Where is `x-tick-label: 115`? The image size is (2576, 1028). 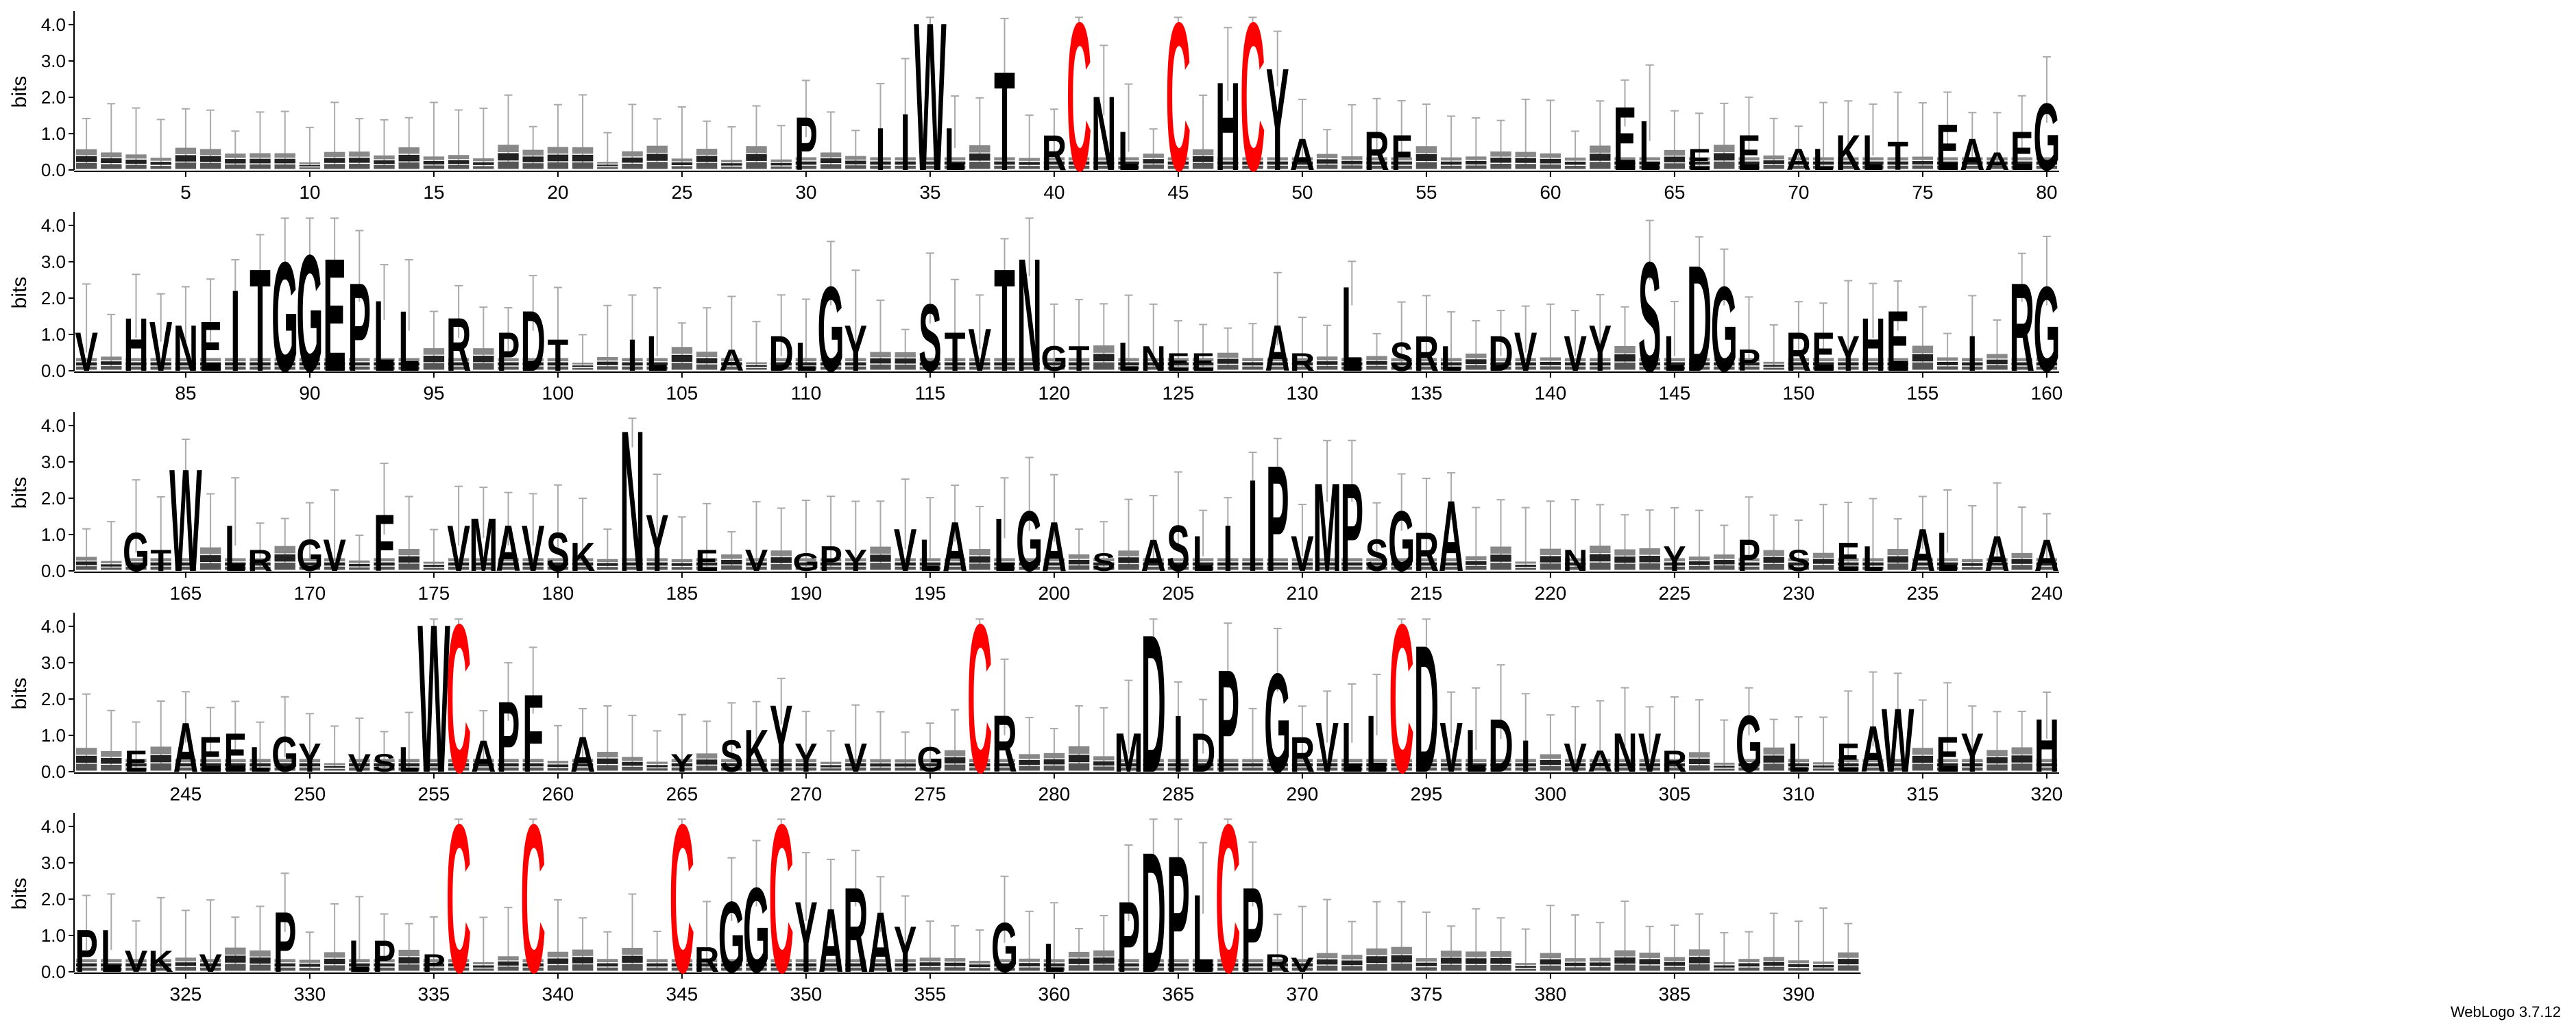 x-tick-label: 115 is located at coordinates (930, 393).